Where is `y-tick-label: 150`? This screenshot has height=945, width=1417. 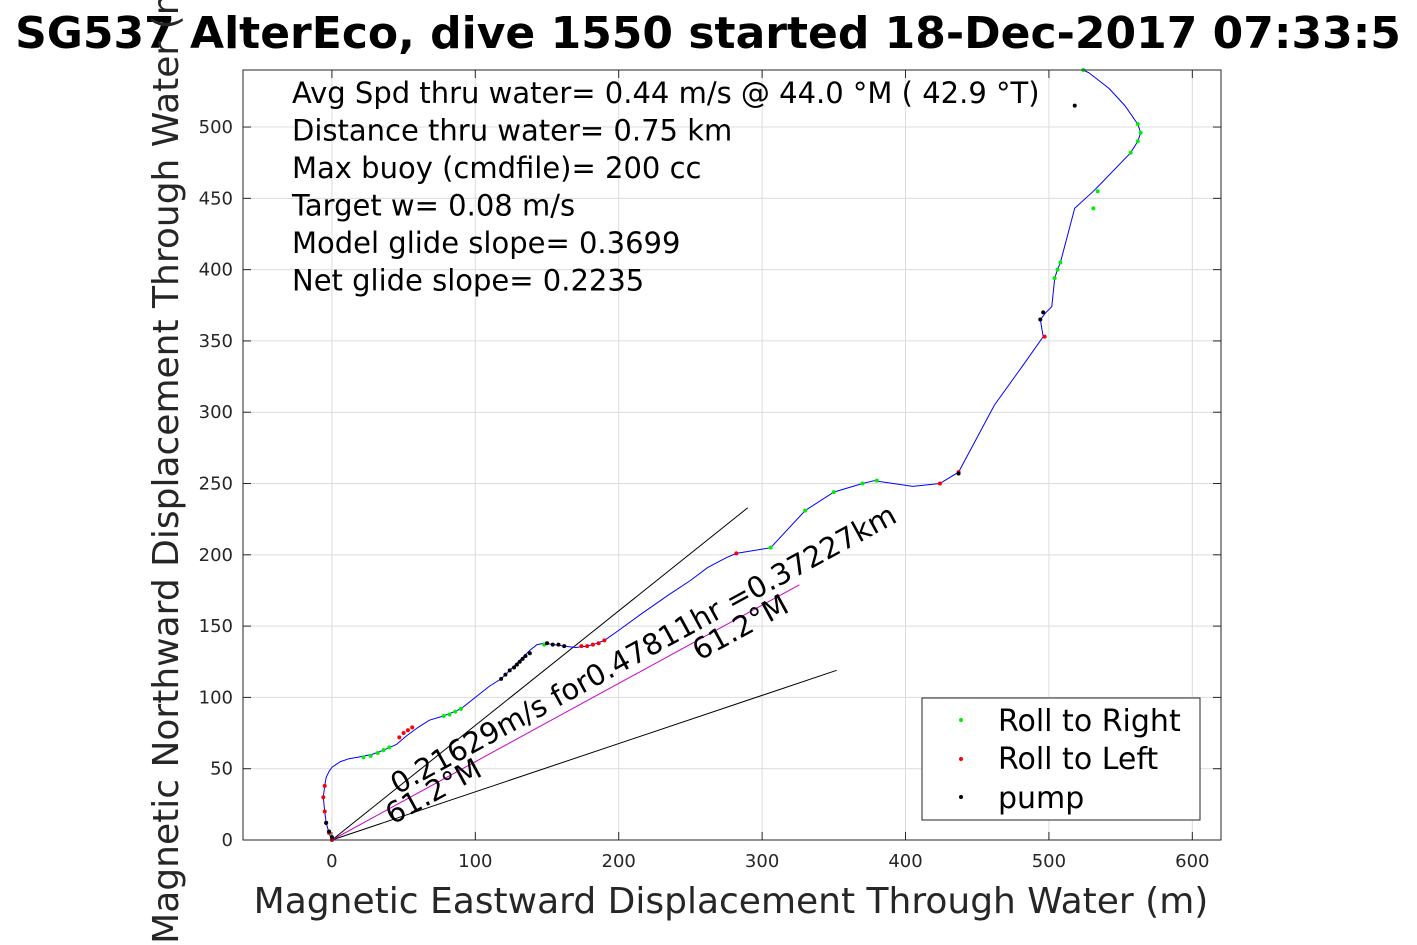 y-tick-label: 150 is located at coordinates (216, 626).